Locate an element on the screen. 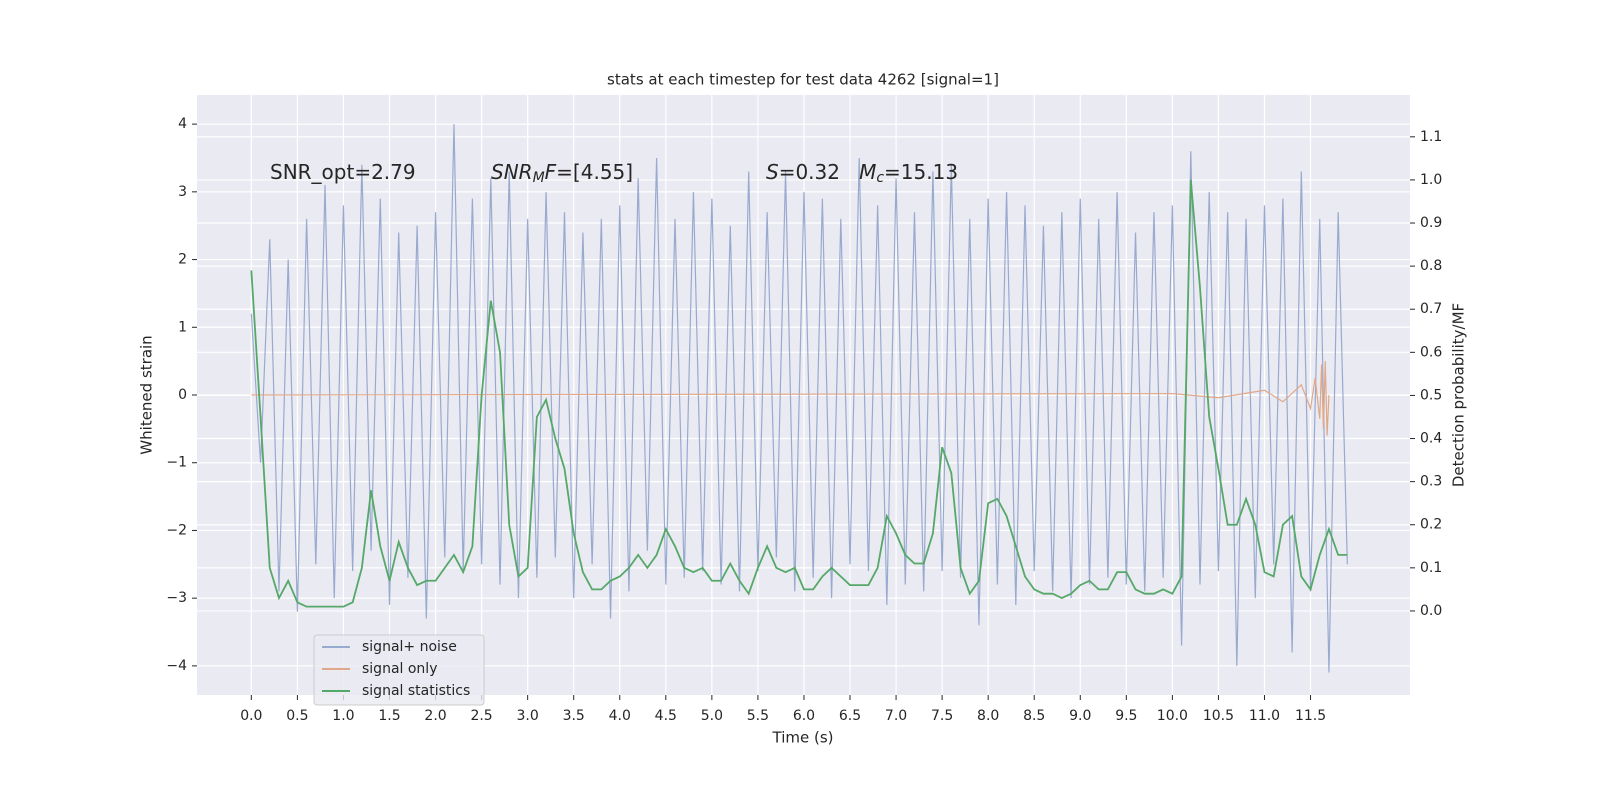 The image size is (1600, 800). x-tick-label: 11.5 is located at coordinates (1310, 716).